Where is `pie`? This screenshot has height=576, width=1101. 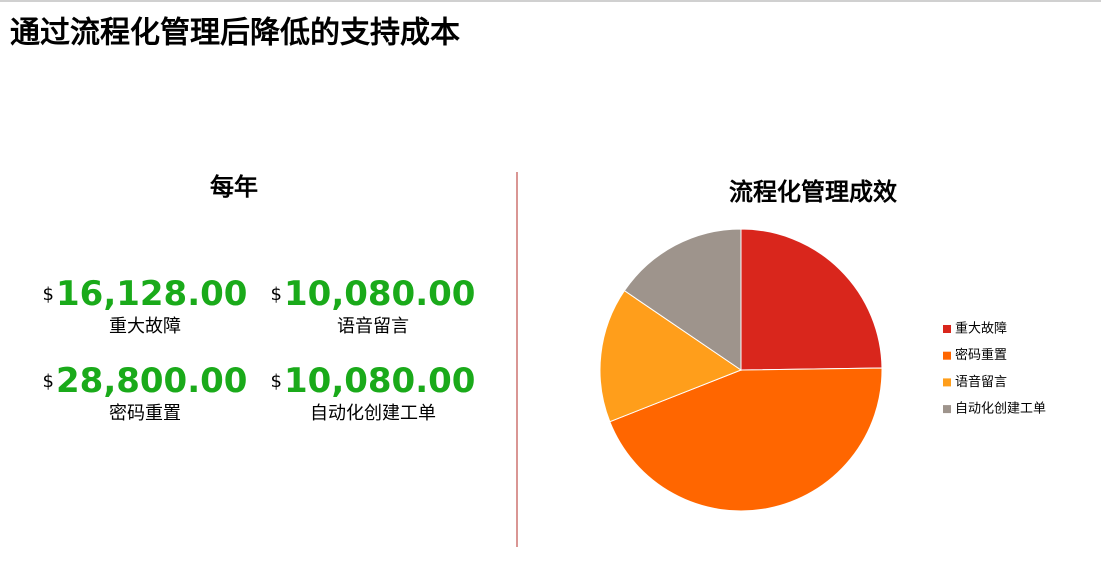
pie is located at coordinates (741, 370).